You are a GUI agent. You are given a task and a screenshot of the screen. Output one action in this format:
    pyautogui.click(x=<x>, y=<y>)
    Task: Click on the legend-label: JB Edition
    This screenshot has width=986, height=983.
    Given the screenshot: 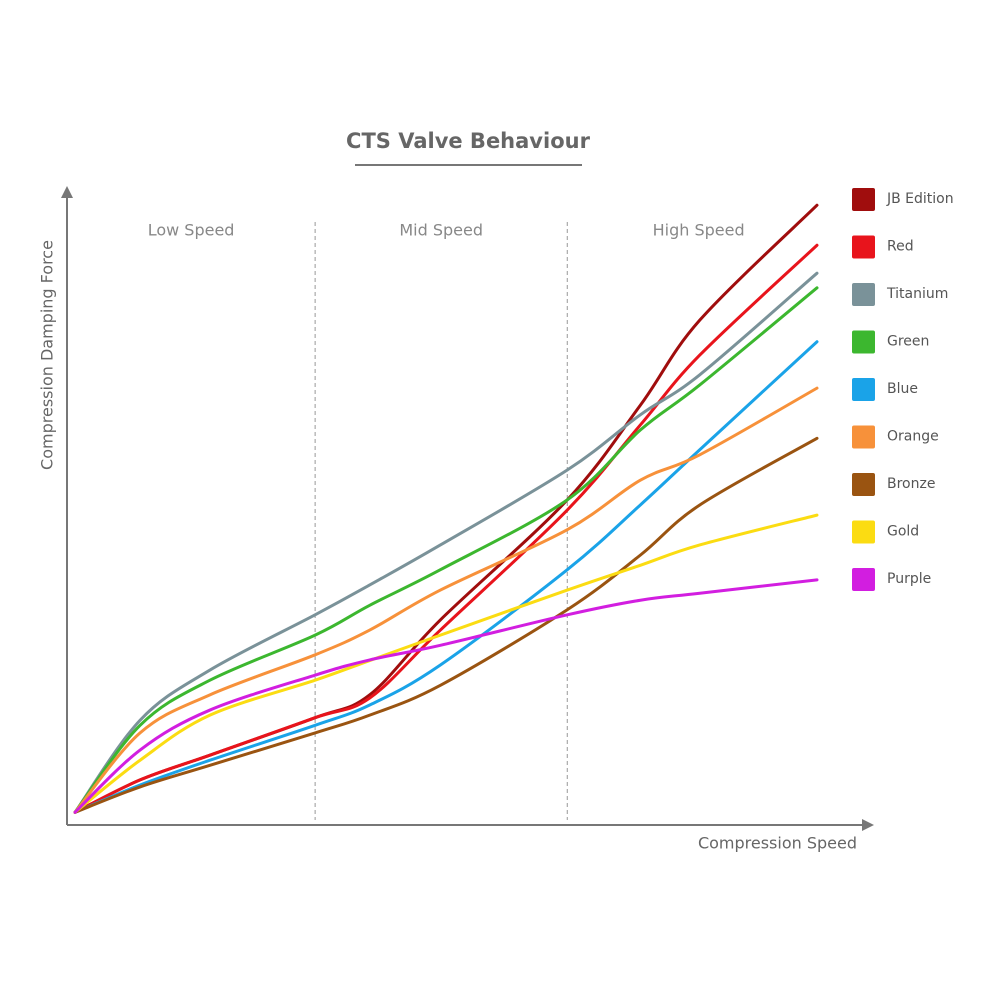 What is the action you would take?
    pyautogui.click(x=920, y=199)
    